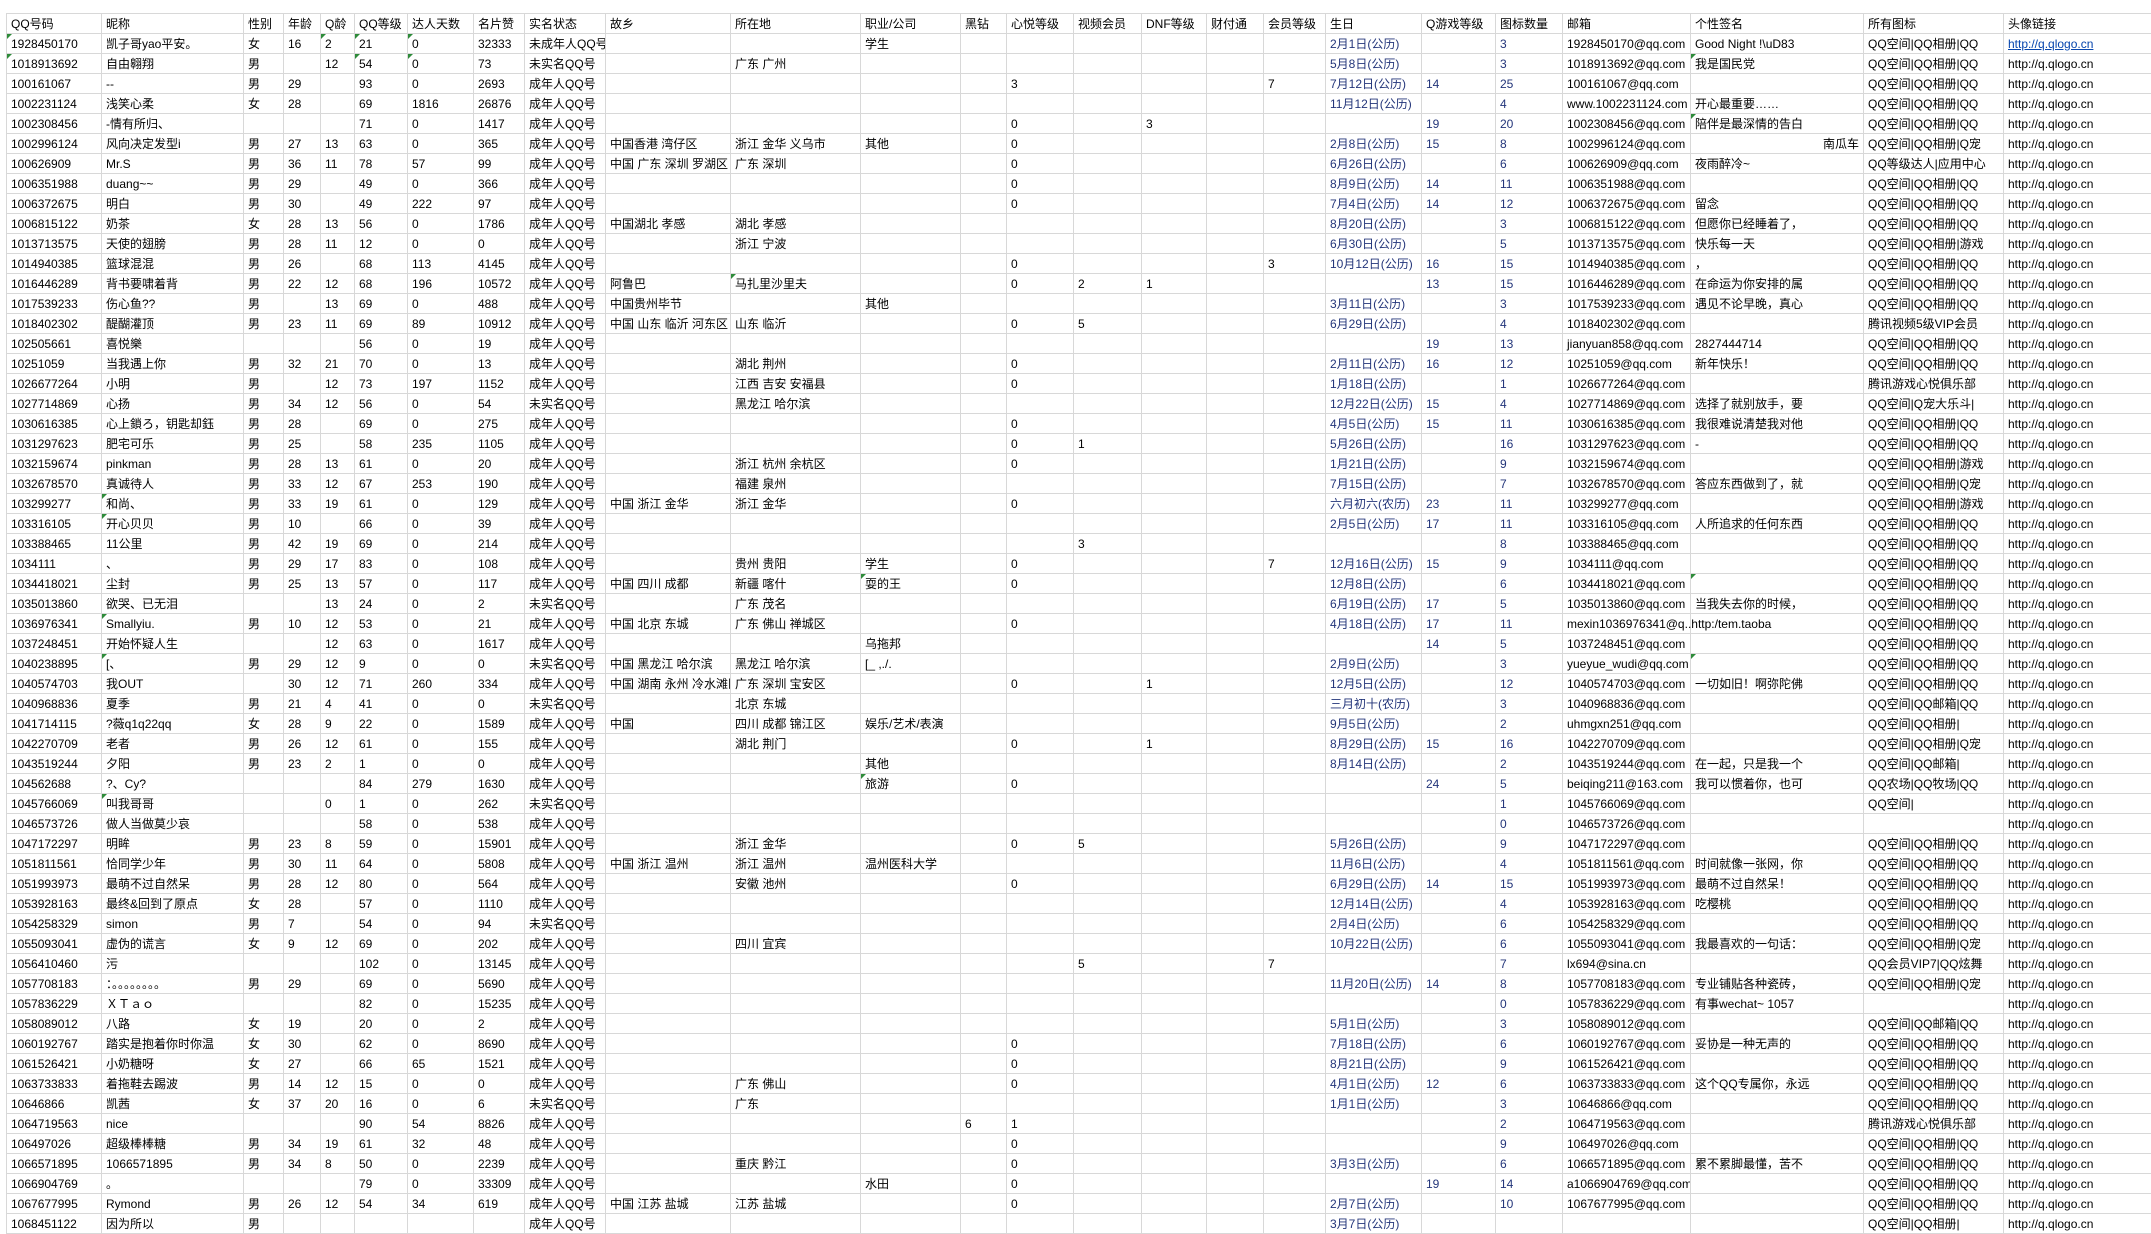 The height and width of the screenshot is (1234, 2151). Describe the element at coordinates (1529, 444) in the screenshot. I see `icon-count-cell: 16` at that location.